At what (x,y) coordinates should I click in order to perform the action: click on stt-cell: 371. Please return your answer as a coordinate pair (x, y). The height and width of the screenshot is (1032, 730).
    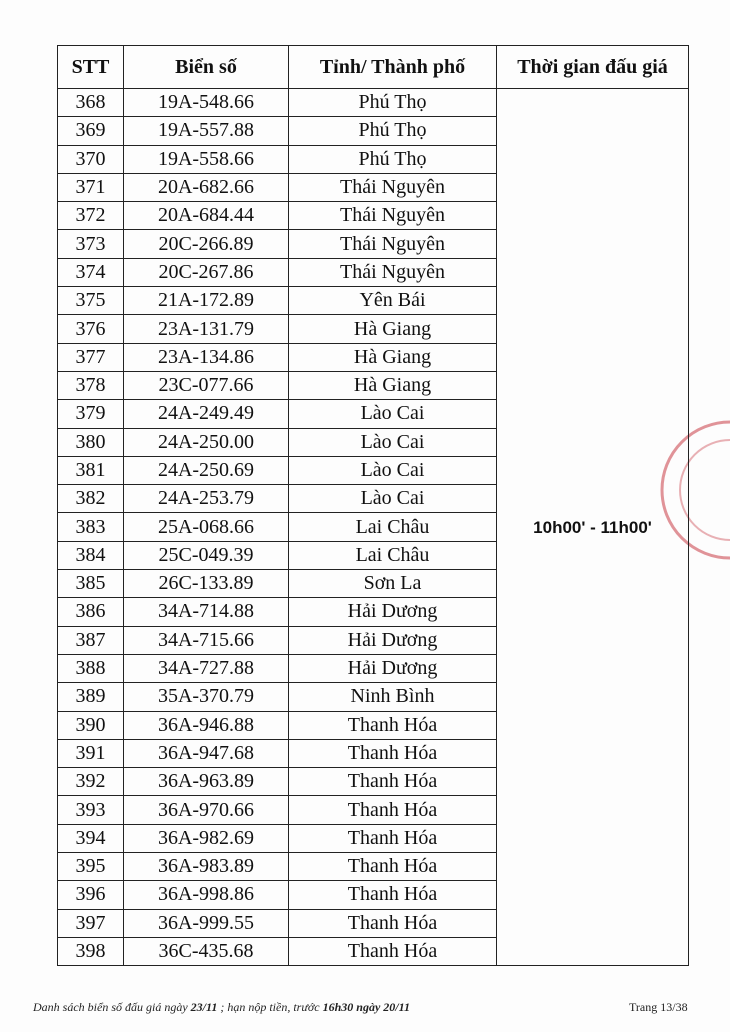
    Looking at the image, I should click on (90, 187).